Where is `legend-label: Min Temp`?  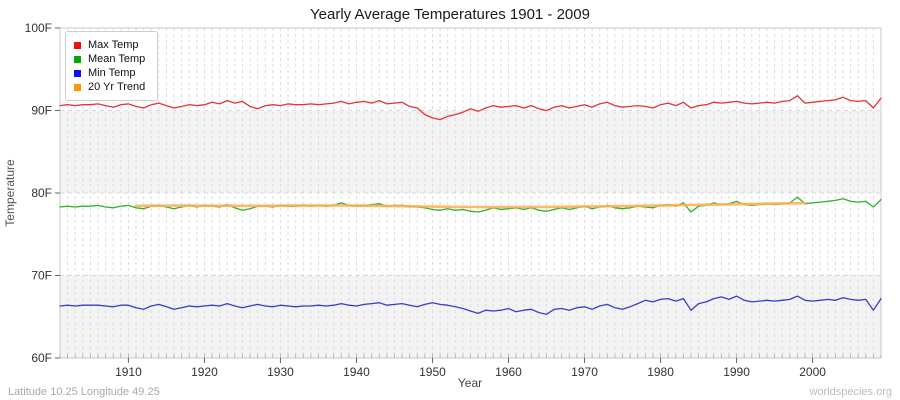
legend-label: Min Temp is located at coordinates (112, 73).